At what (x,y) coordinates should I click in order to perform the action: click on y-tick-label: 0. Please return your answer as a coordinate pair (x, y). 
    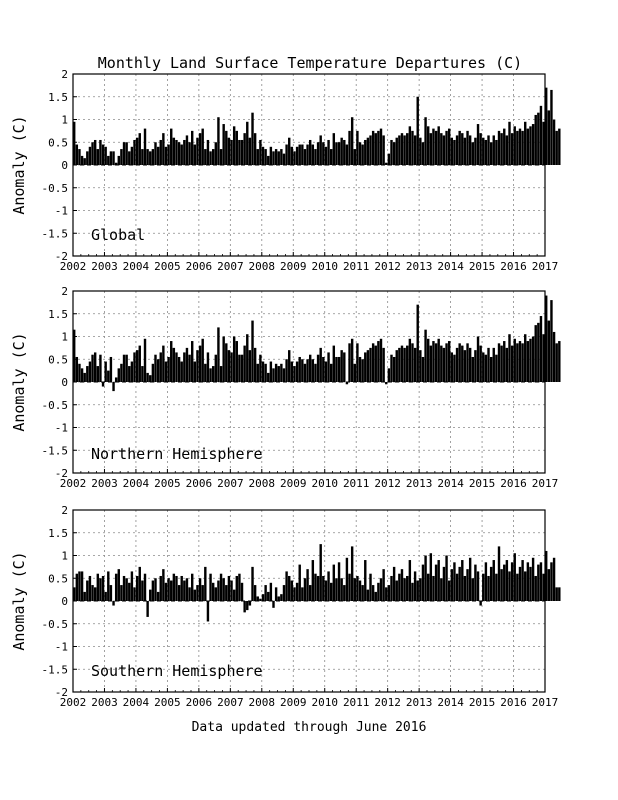
    Looking at the image, I should click on (64, 382).